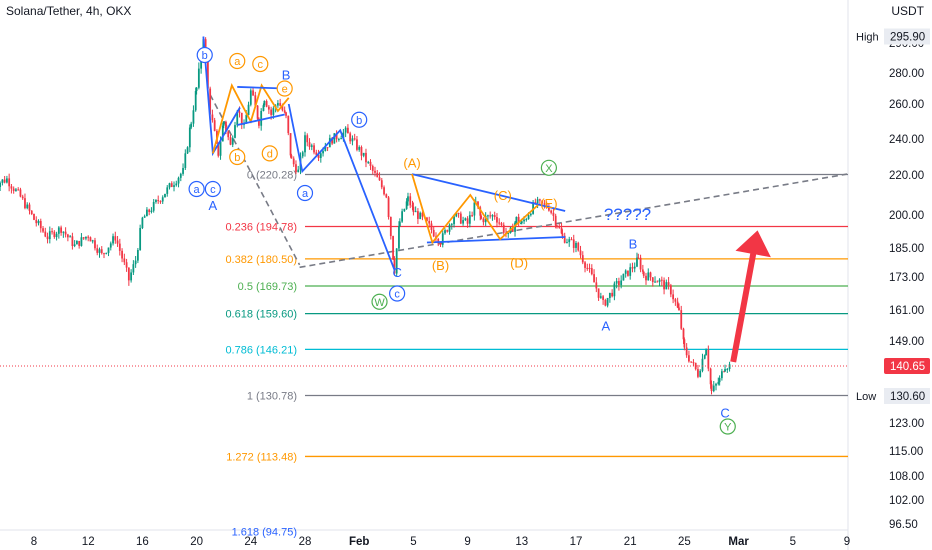 The height and width of the screenshot is (550, 932). I want to click on y-tick-label: 173.00, so click(906, 278).